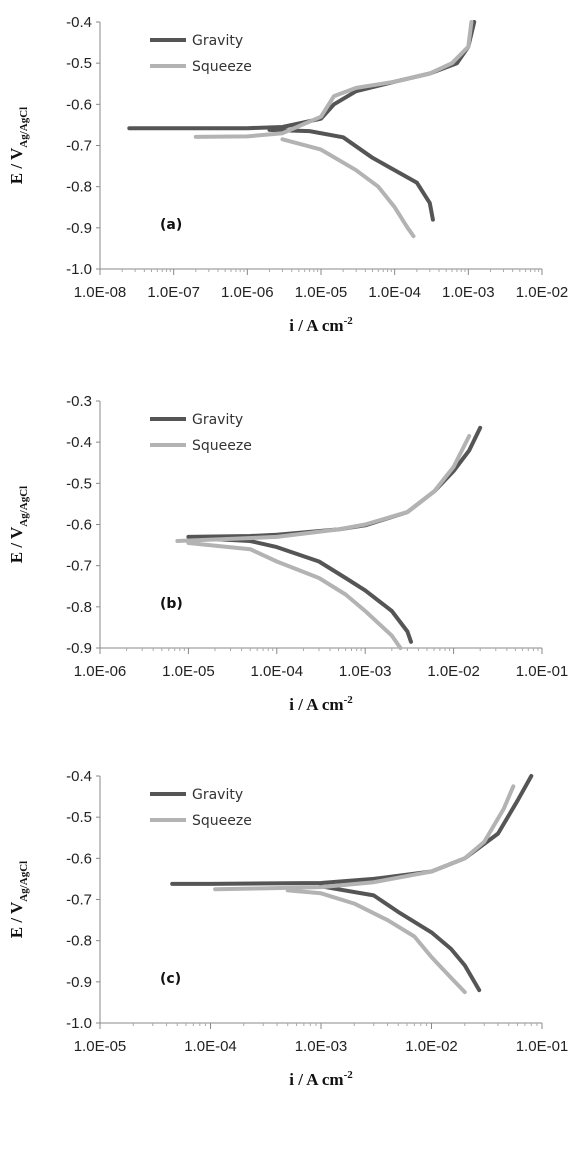 This screenshot has height=1151, width=572. I want to click on panel-label: (a), so click(171, 225).